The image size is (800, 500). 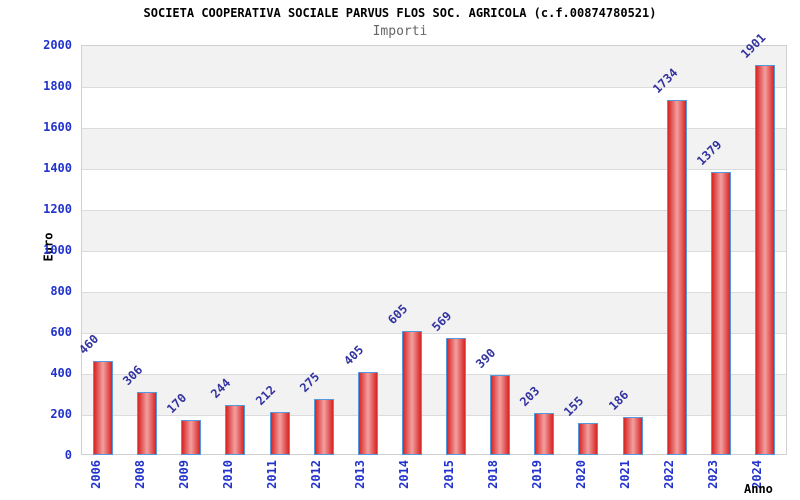 What do you see at coordinates (448, 474) in the screenshot?
I see `x-tick-label: 2015` at bounding box center [448, 474].